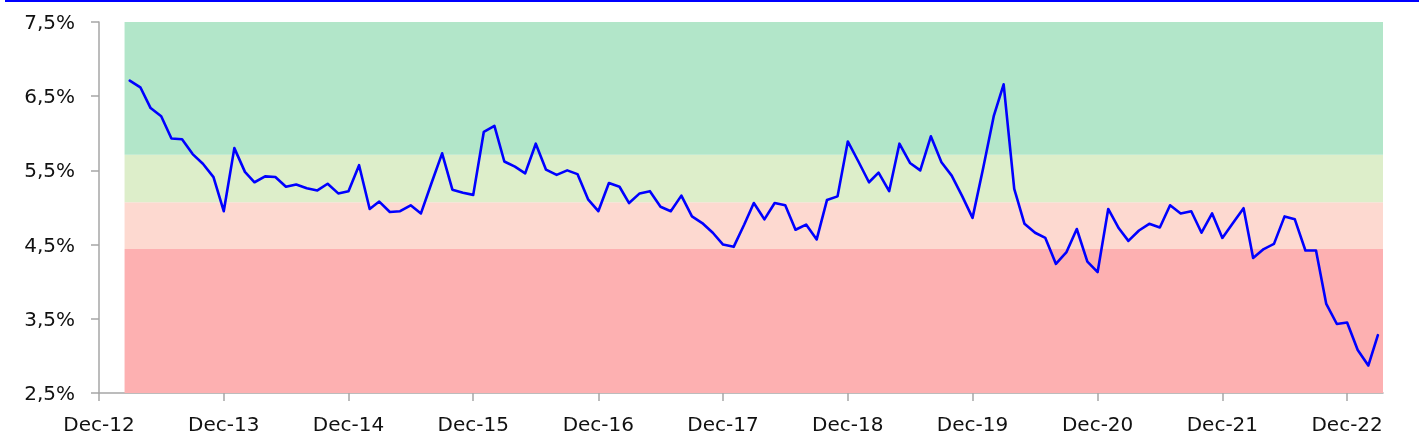 This screenshot has width=1419, height=441. Describe the element at coordinates (49, 393) in the screenshot. I see `y-tick-label: 2,5%` at that location.